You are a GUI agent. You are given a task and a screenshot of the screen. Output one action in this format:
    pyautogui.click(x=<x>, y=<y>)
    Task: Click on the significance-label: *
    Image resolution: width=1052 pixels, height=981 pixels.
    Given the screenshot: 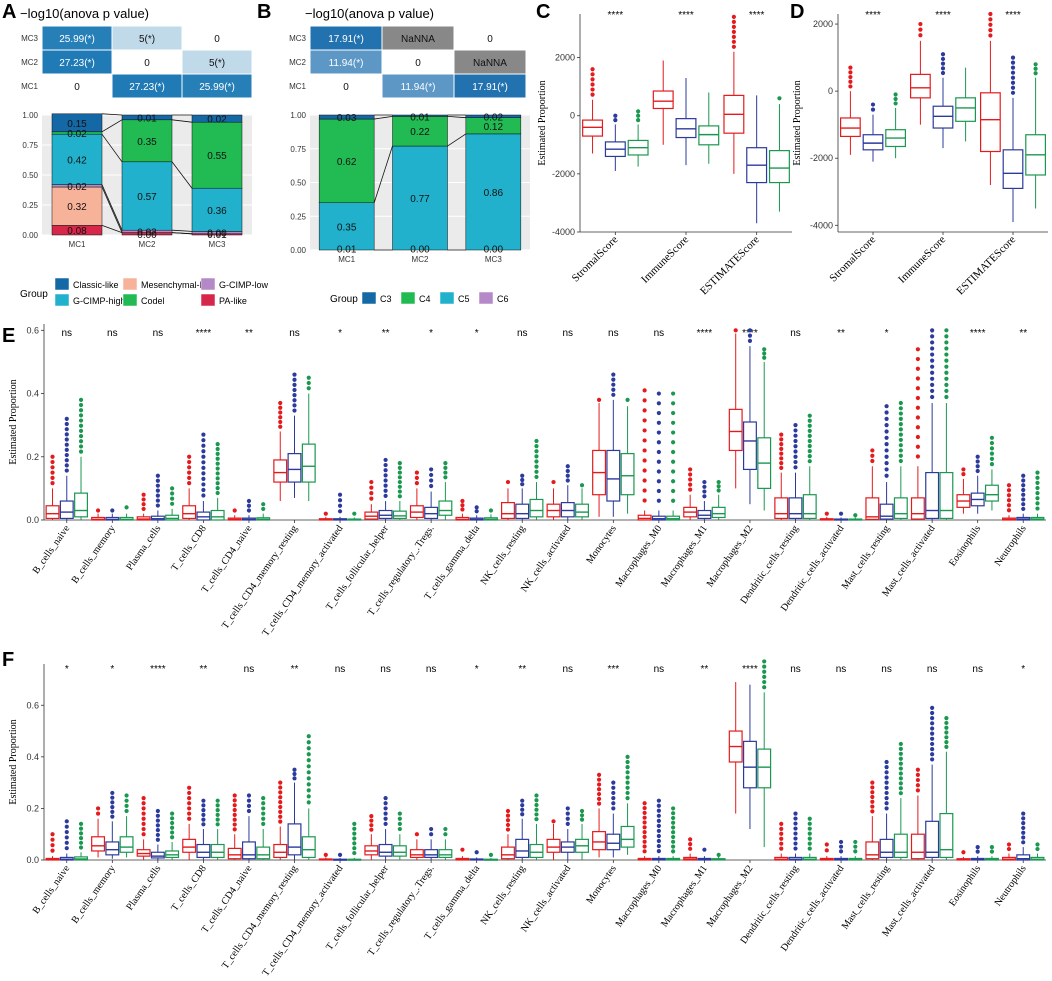 What is the action you would take?
    pyautogui.click(x=431, y=333)
    